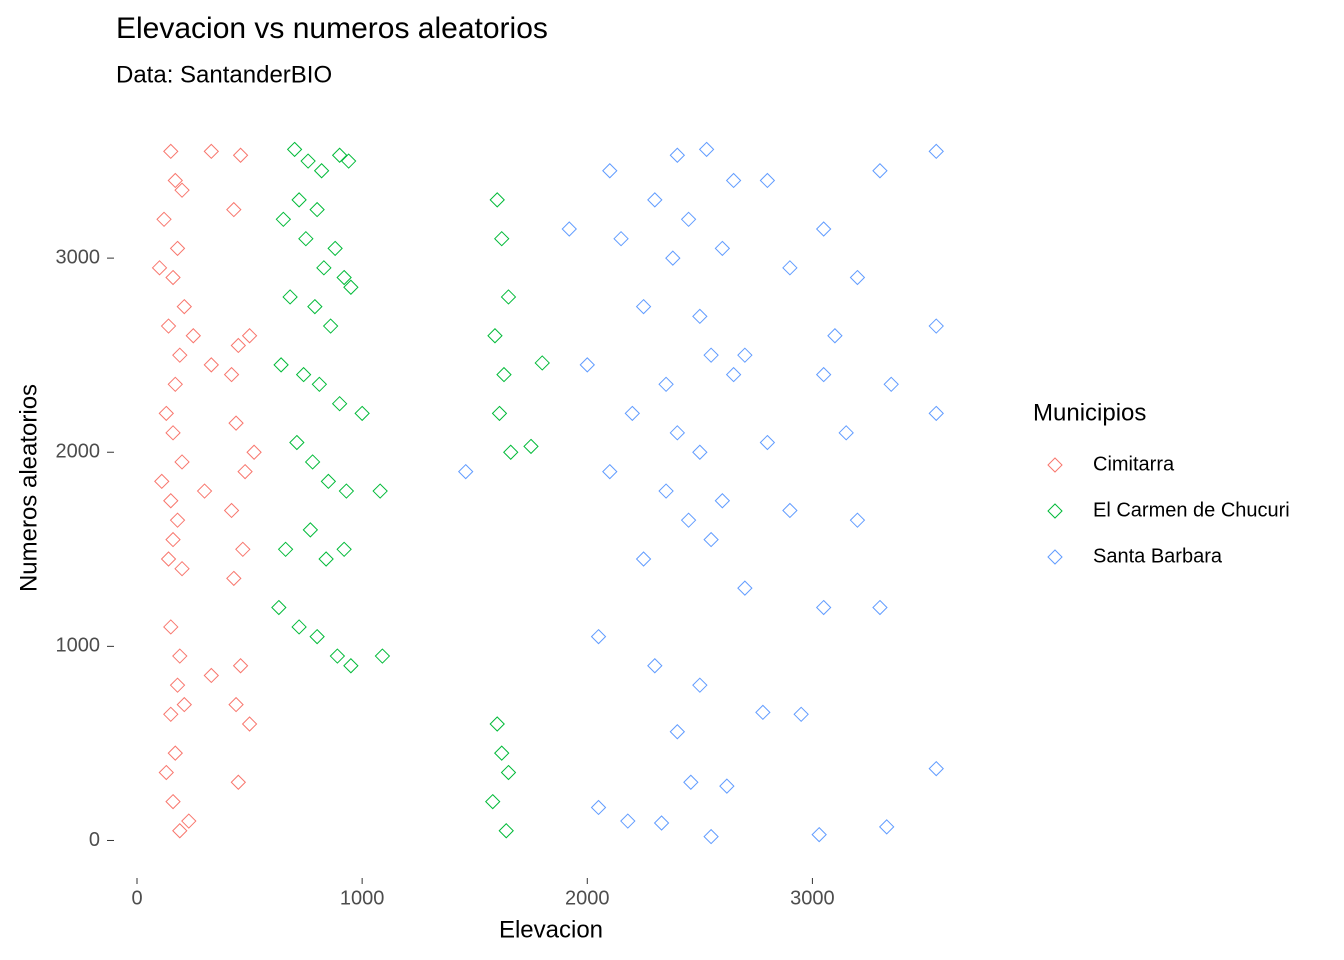 This screenshot has height=960, width=1344. What do you see at coordinates (94, 840) in the screenshot?
I see `y-tick-label: 0` at bounding box center [94, 840].